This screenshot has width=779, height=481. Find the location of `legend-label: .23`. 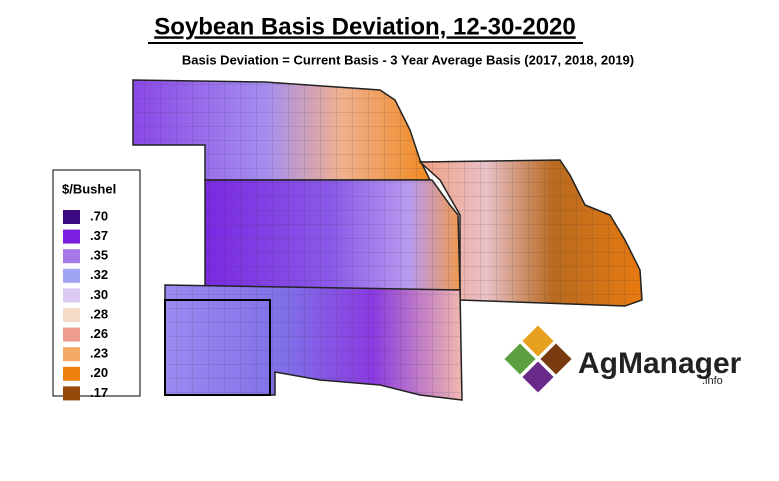

legend-label: .23 is located at coordinates (99, 353).